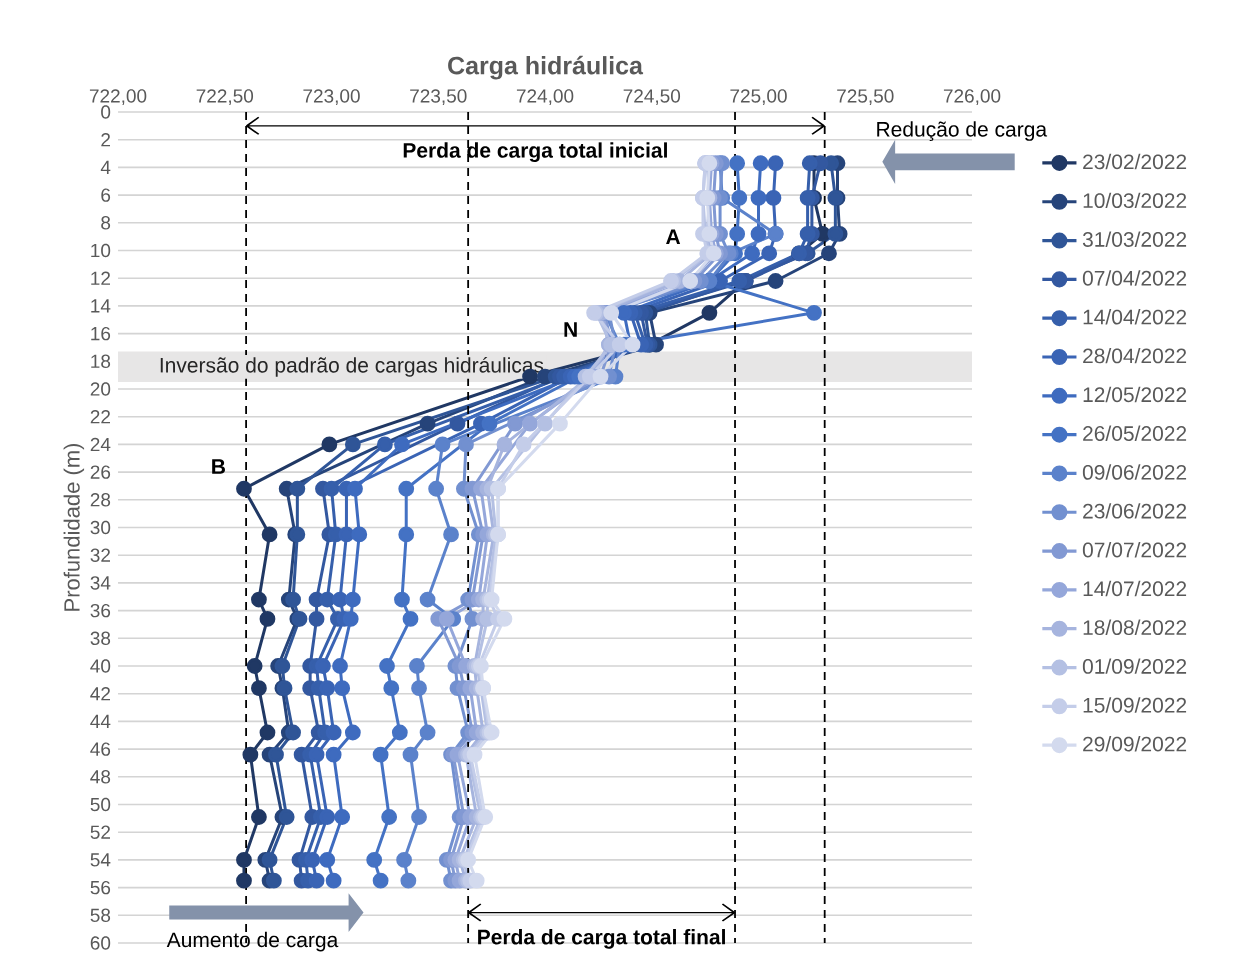  What do you see at coordinates (1135, 705) in the screenshot?
I see `legend-label: 15/09/2022` at bounding box center [1135, 705].